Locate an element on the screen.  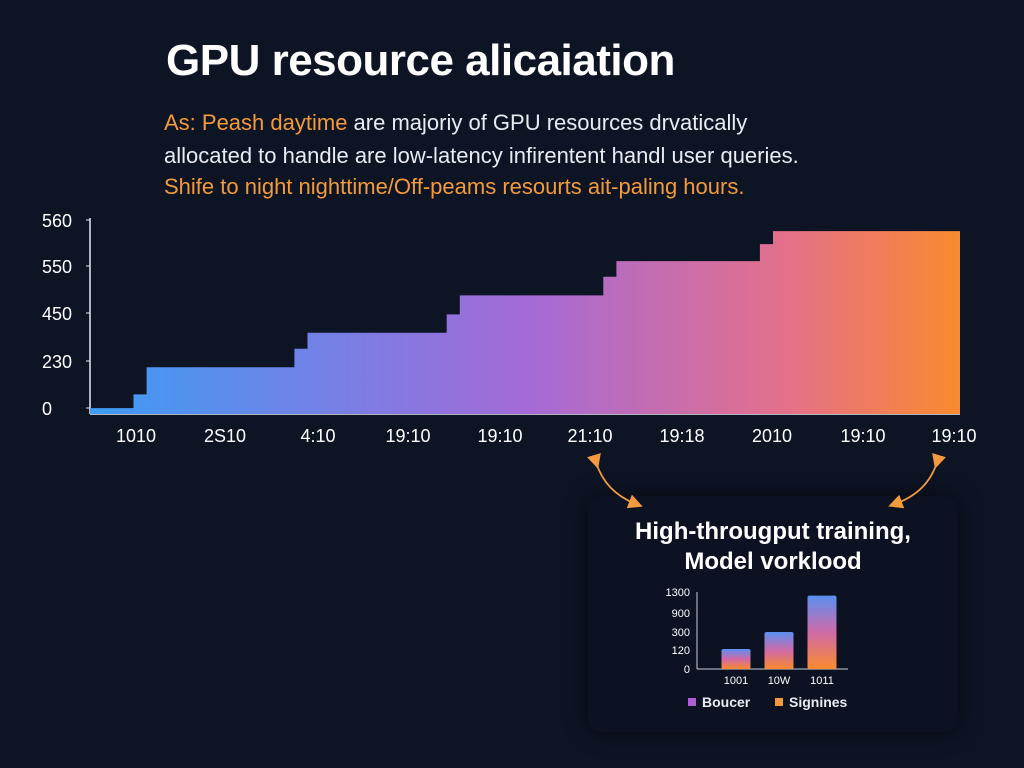
y-tick-label: 0 is located at coordinates (47, 409).